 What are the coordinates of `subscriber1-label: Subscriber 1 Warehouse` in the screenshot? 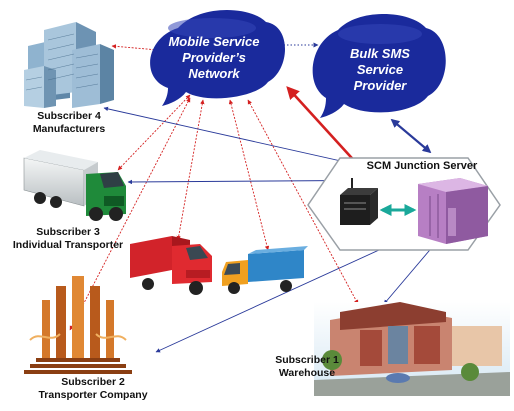 It's located at (307, 367).